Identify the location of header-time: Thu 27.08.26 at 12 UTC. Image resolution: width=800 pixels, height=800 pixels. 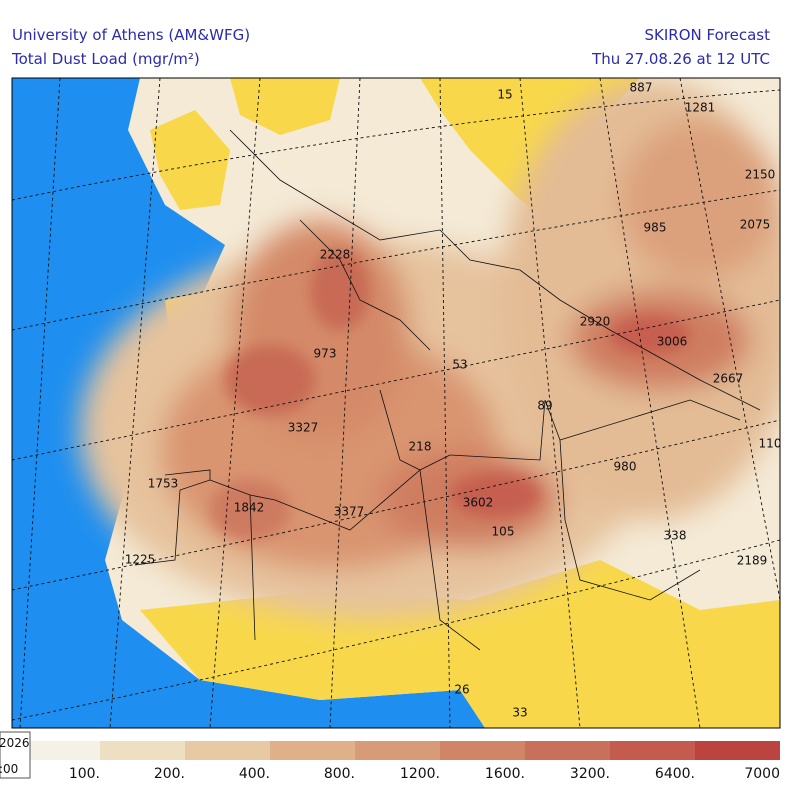
(680, 59).